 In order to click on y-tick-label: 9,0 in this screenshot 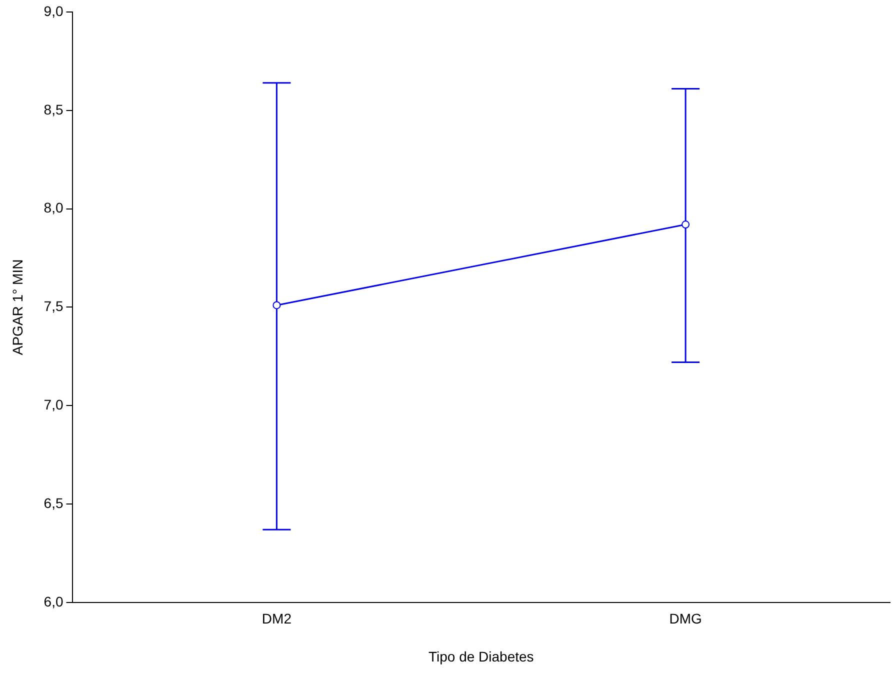, I will do `click(54, 10)`.